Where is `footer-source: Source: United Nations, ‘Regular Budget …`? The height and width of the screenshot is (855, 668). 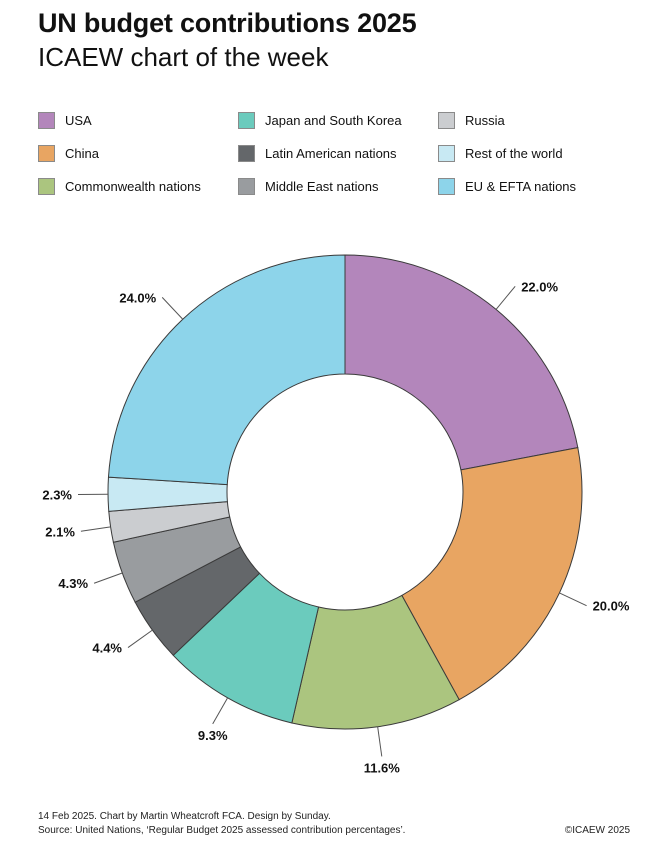
footer-source: Source: United Nations, ‘Regular Budget … is located at coordinates (222, 830).